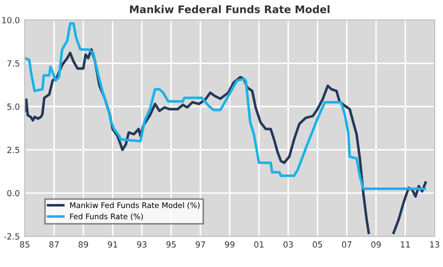 This screenshot has height=267, width=443. I want to click on y-tick-label: -2.5, so click(12, 236).